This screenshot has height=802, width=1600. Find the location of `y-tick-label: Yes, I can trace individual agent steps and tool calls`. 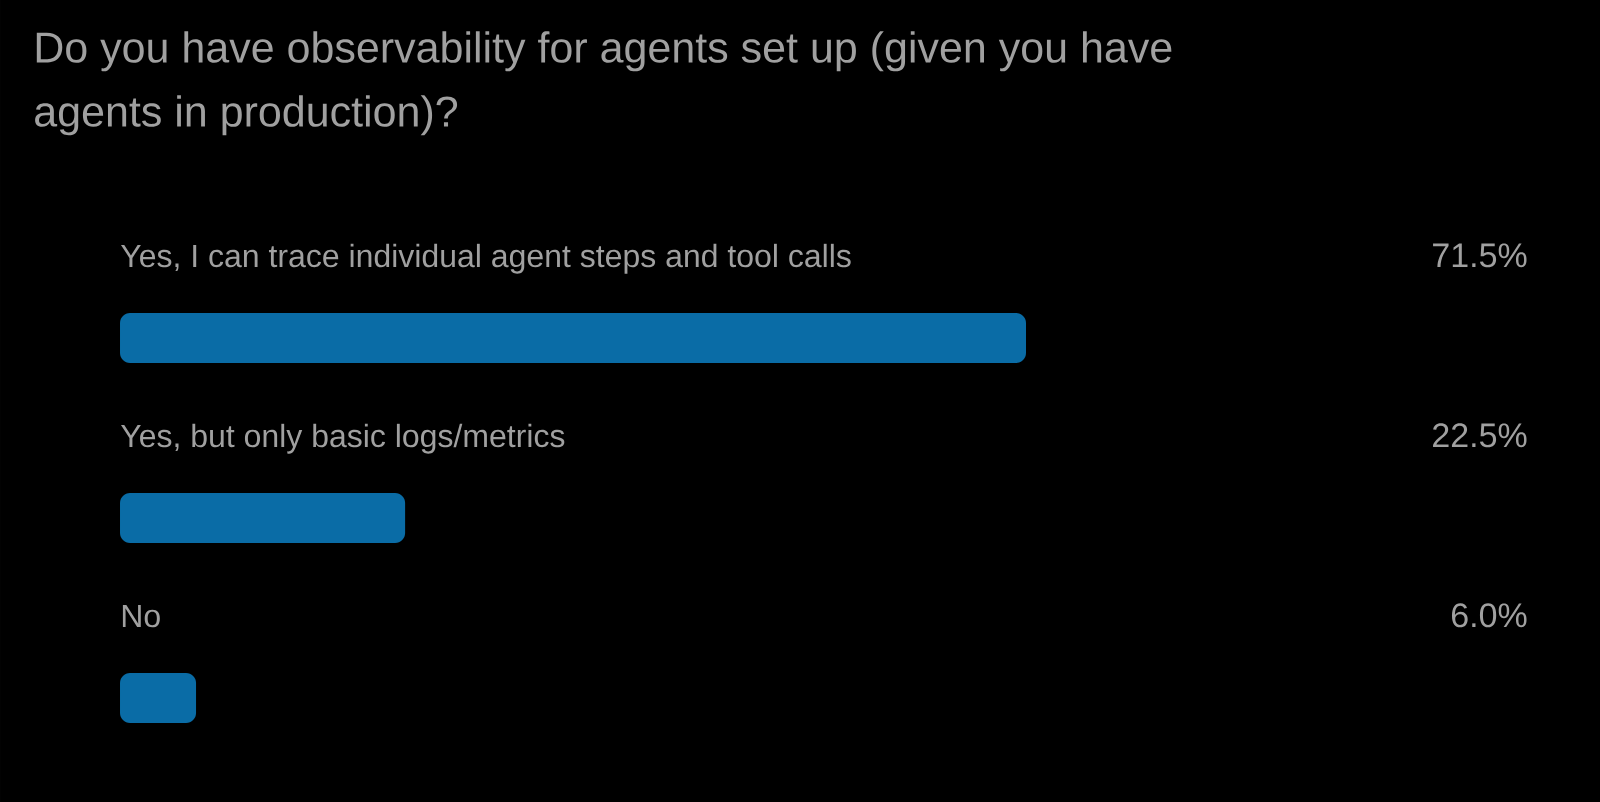

y-tick-label: Yes, I can trace individual agent steps and tool calls is located at coordinates (485, 258).